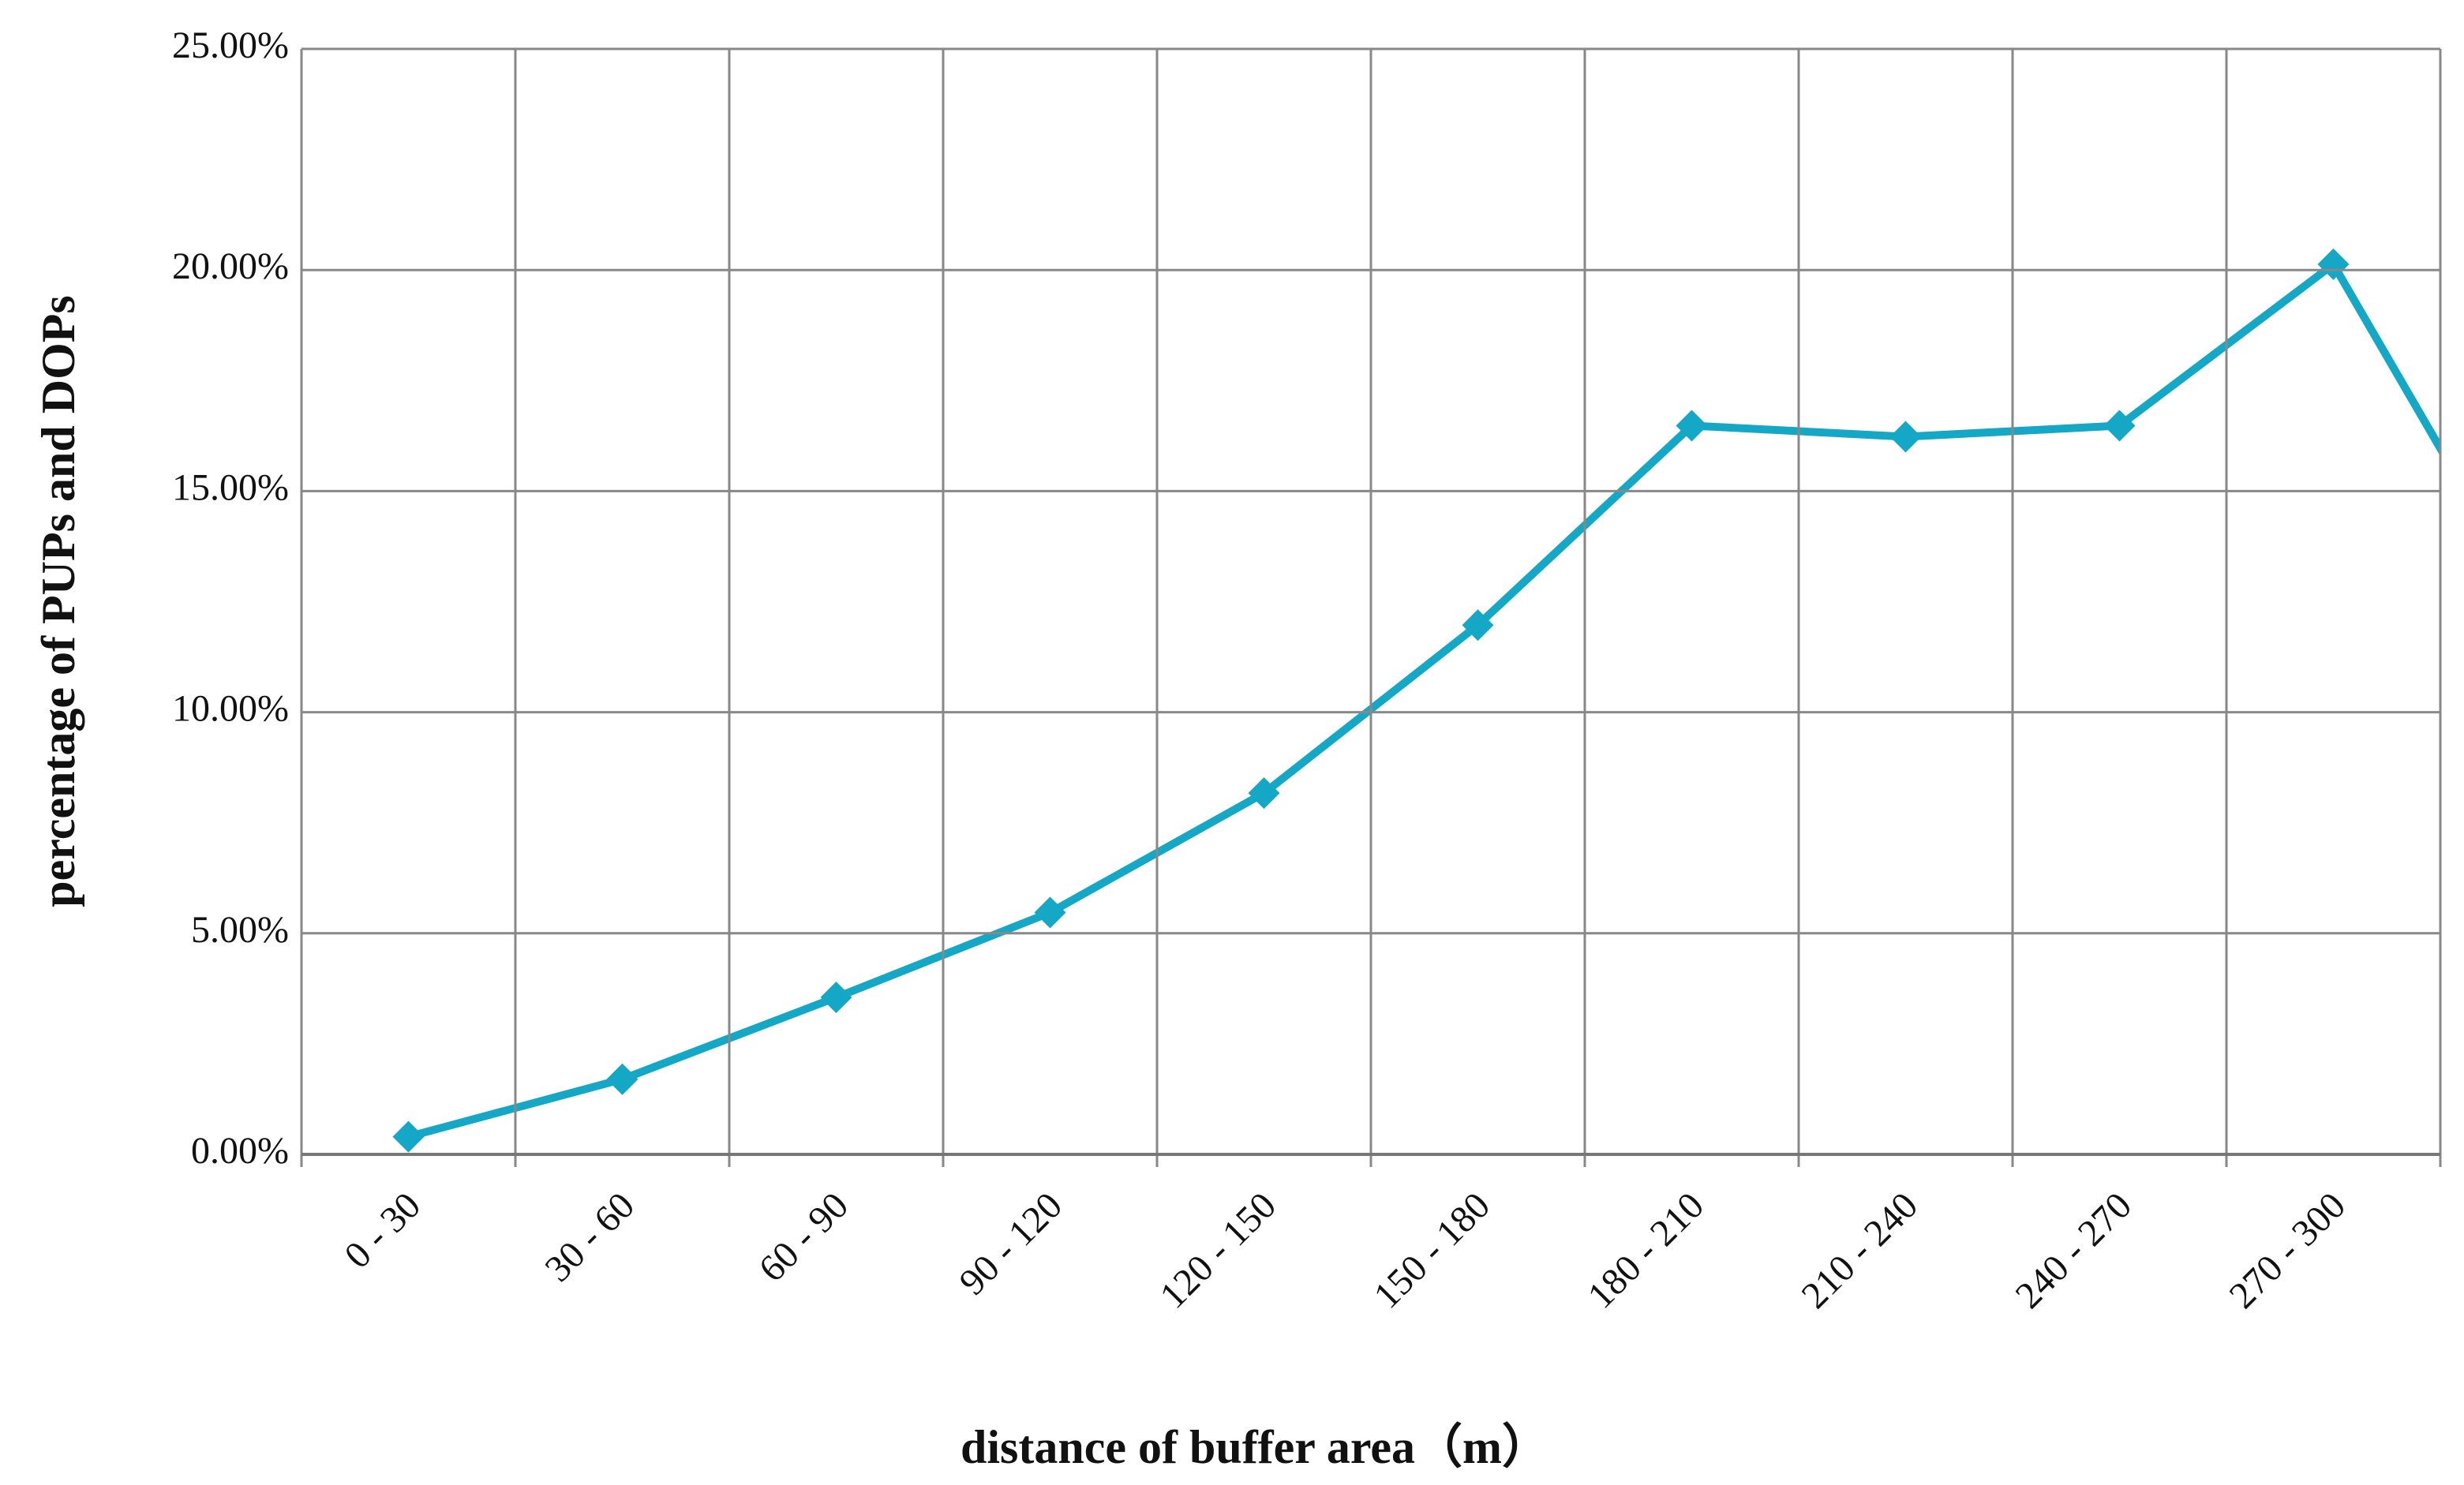 This screenshot has width=2464, height=1485. Describe the element at coordinates (230, 709) in the screenshot. I see `y-tick-label: 10.00%` at that location.